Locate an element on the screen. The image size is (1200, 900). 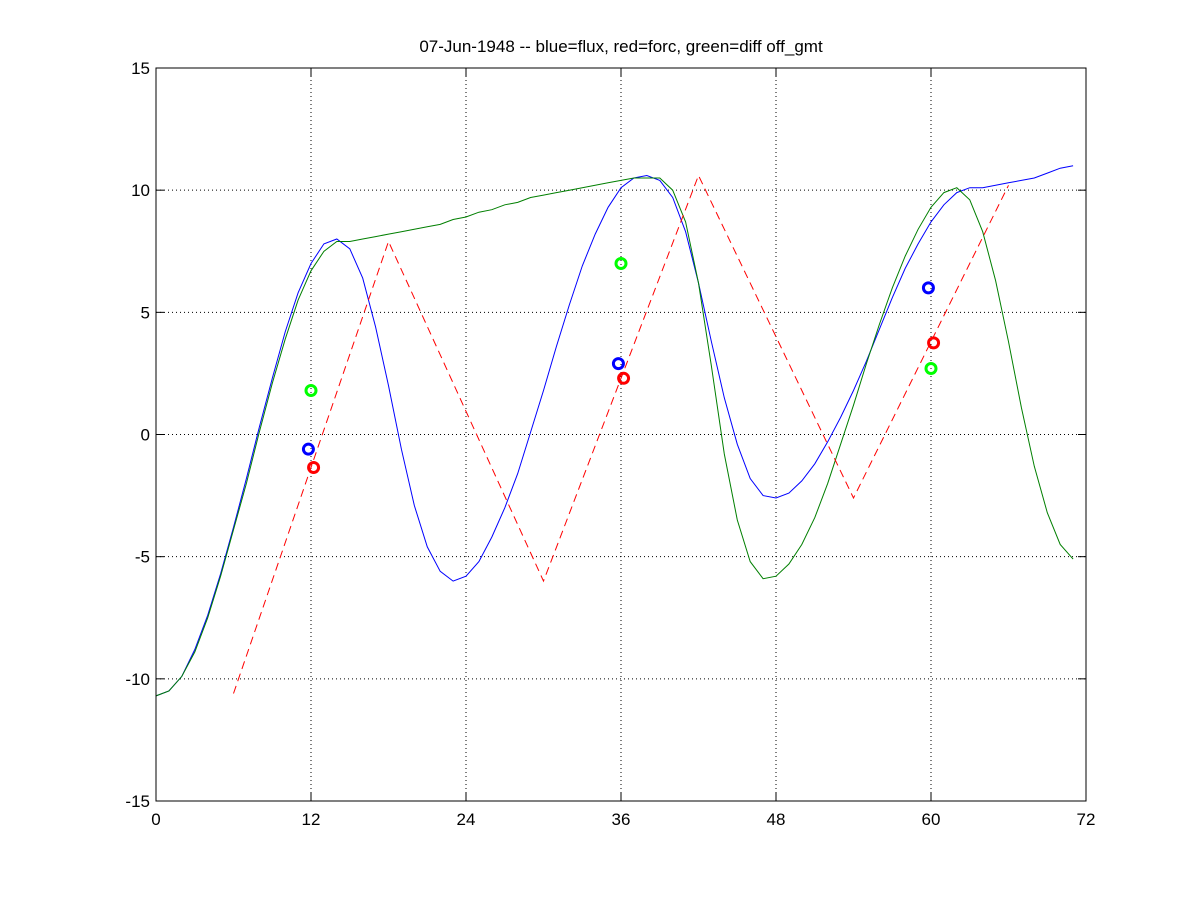
y-tick-label: 15 is located at coordinates (140, 68).